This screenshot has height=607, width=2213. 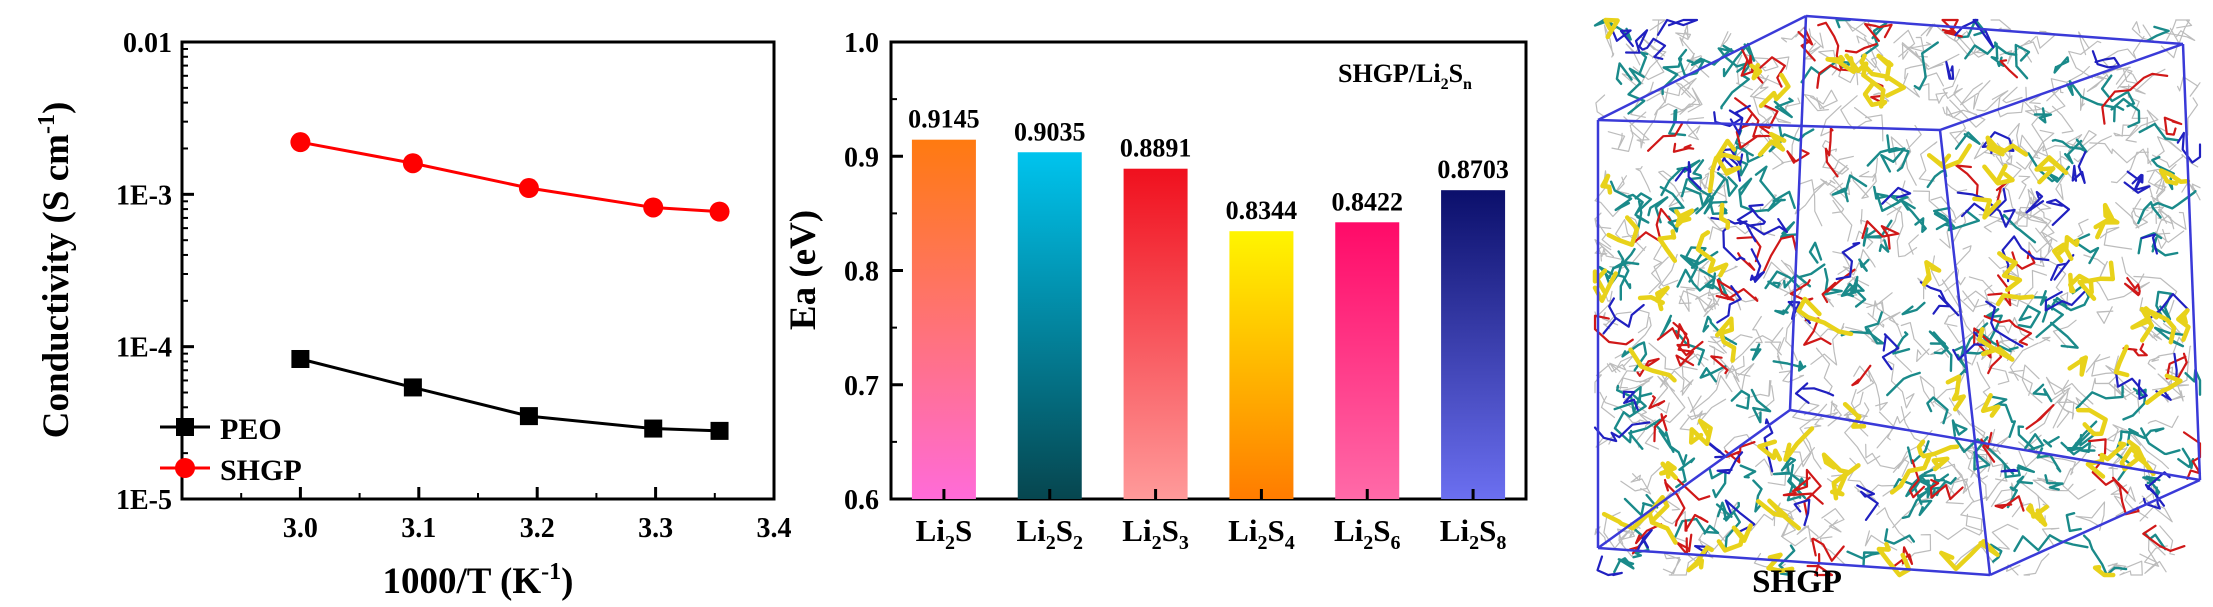 I want to click on y-tick-label: 0.9, so click(x=861, y=157).